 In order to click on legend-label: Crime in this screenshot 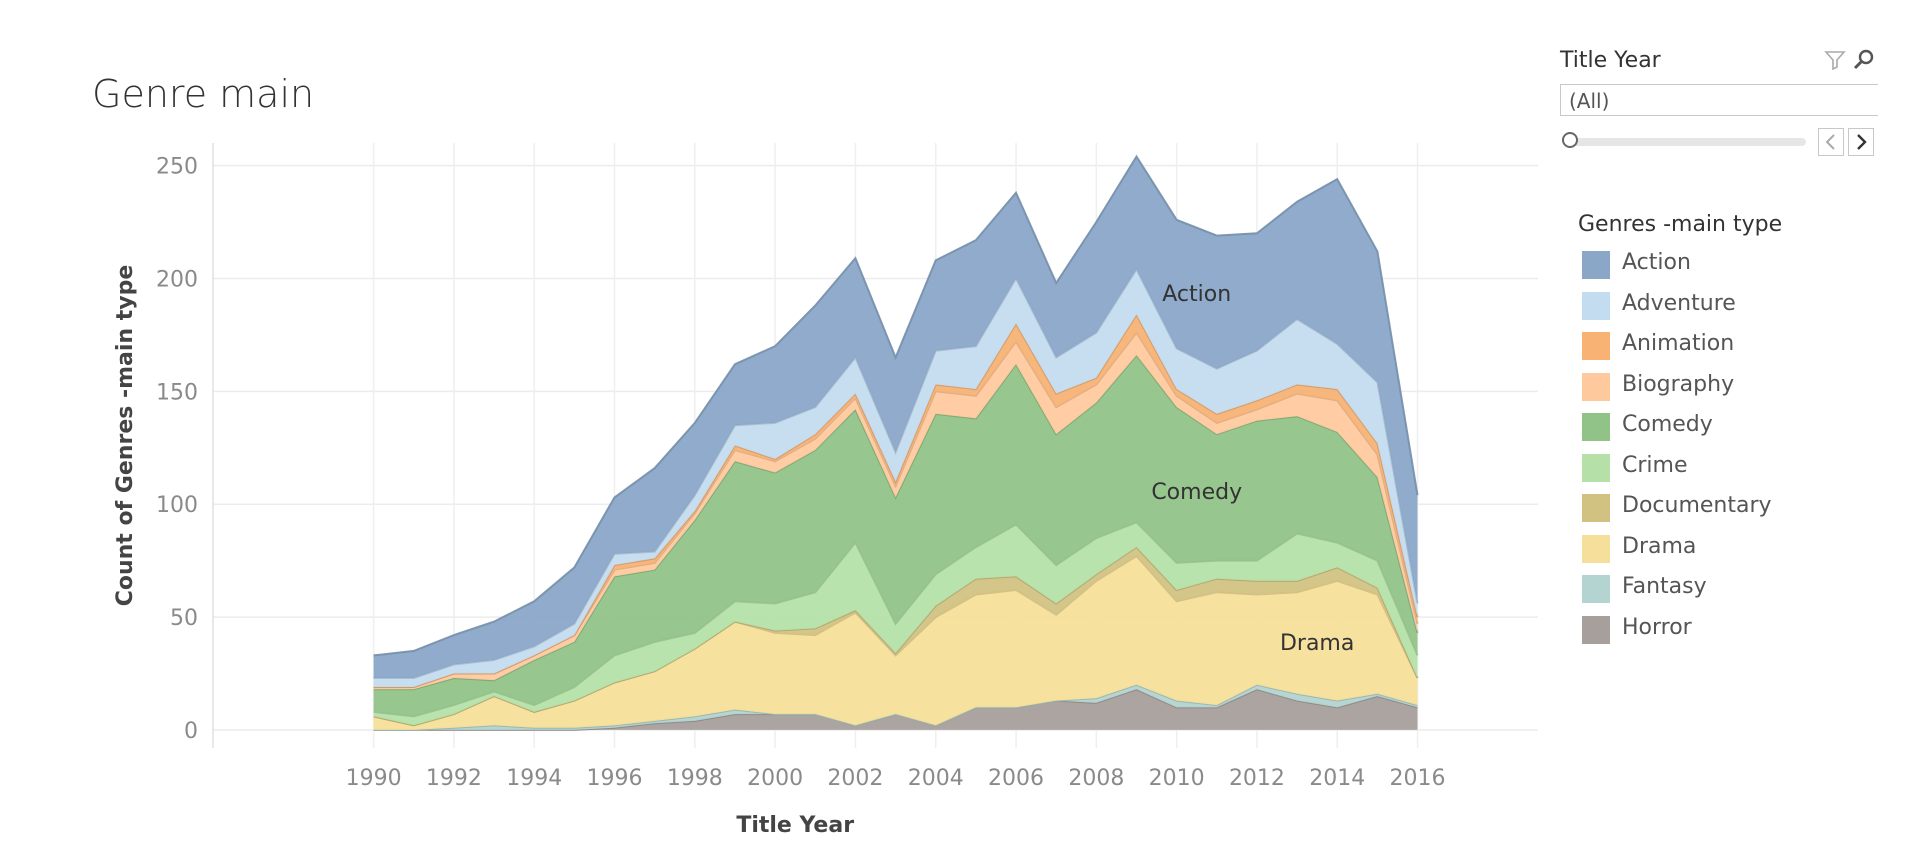, I will do `click(1655, 465)`.